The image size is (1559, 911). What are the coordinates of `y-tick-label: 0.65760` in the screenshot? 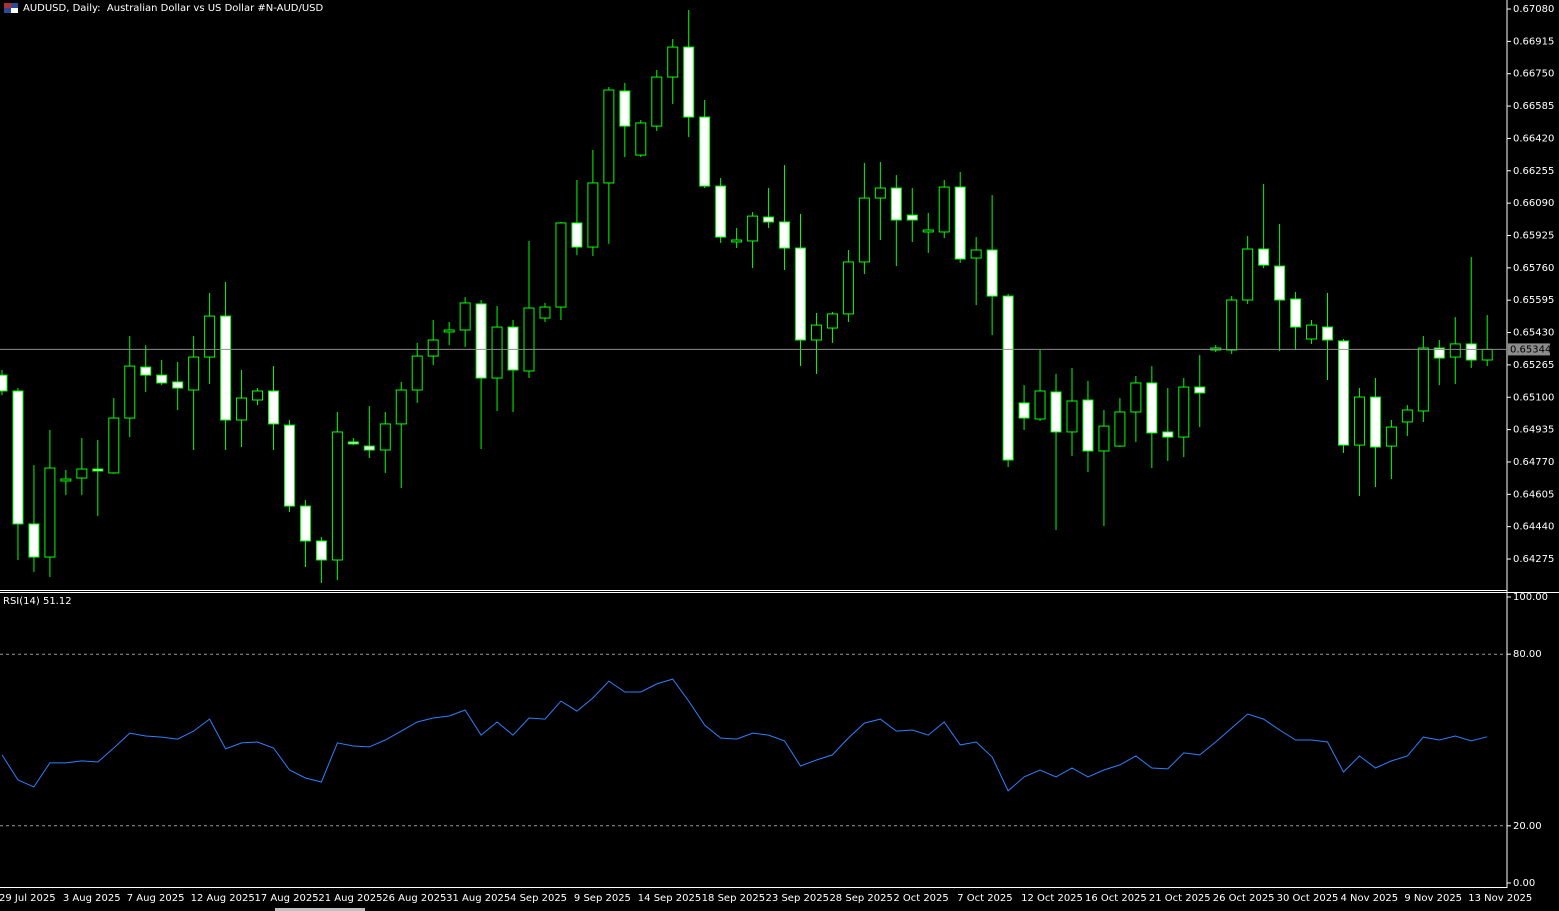 It's located at (1533, 268).